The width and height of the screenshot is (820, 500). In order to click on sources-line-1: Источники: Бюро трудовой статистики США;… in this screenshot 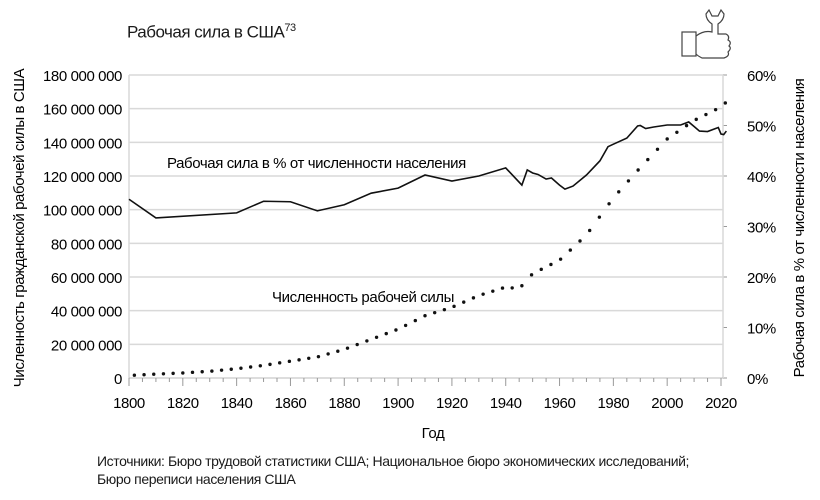, I will do `click(393, 461)`.